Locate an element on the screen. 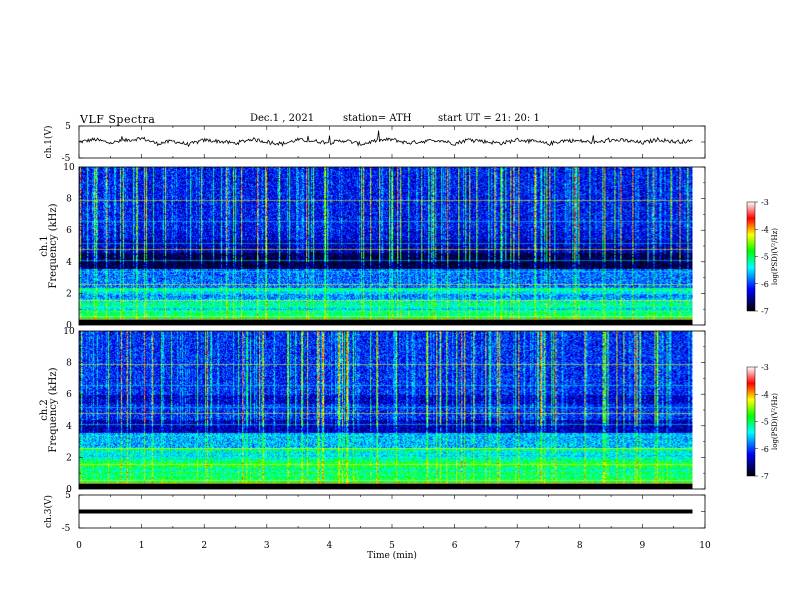 The image size is (792, 612). ch2_spectrogram-ylabel2: ch.2 is located at coordinates (44, 410).